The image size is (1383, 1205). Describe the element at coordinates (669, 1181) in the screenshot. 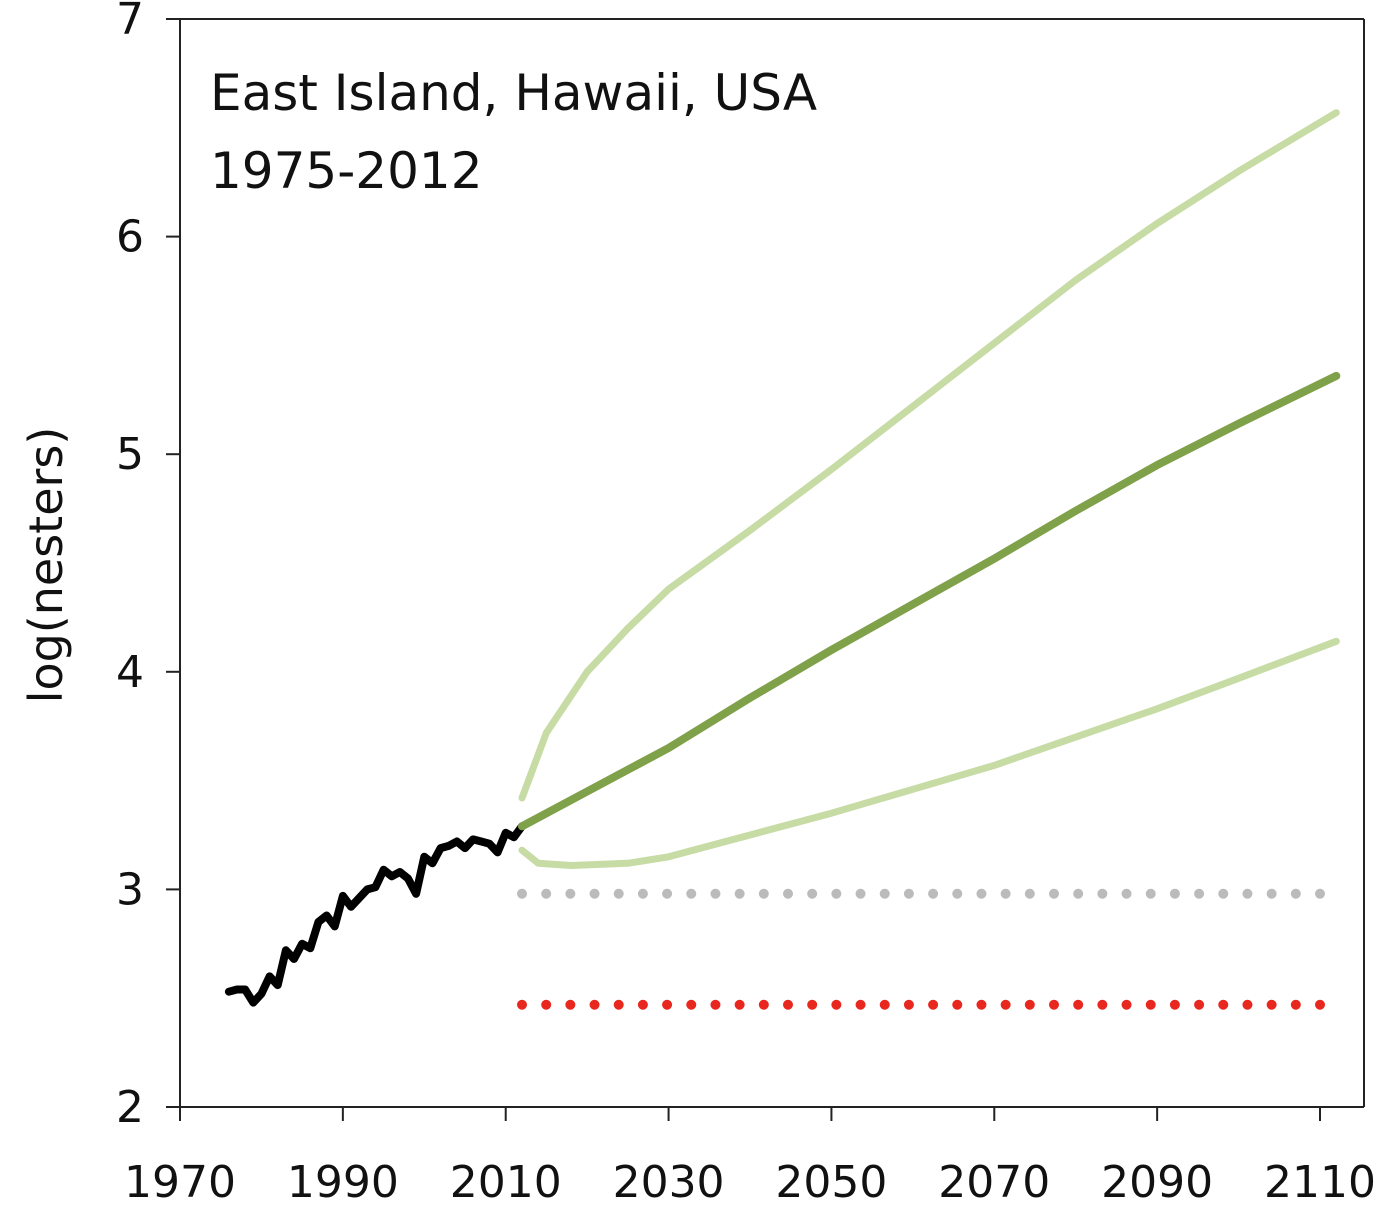

I see `x-tick-label: 2030` at that location.